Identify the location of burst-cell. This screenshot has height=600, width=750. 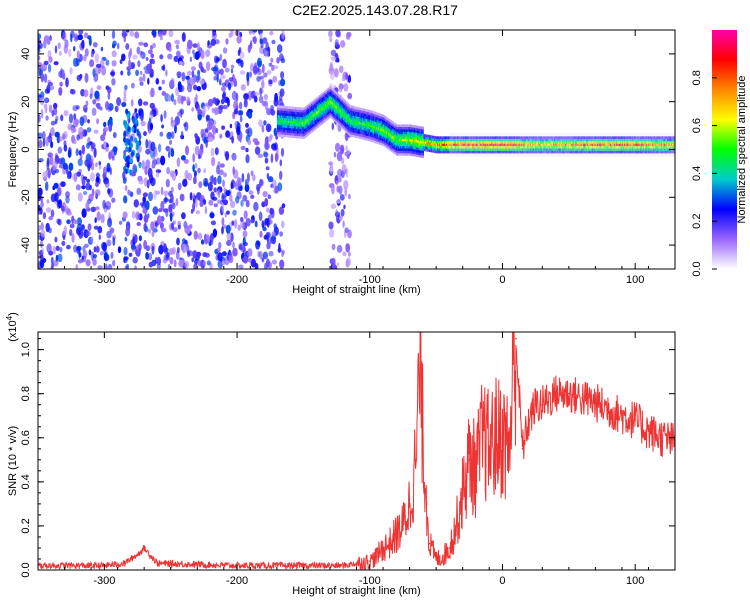
(131, 145).